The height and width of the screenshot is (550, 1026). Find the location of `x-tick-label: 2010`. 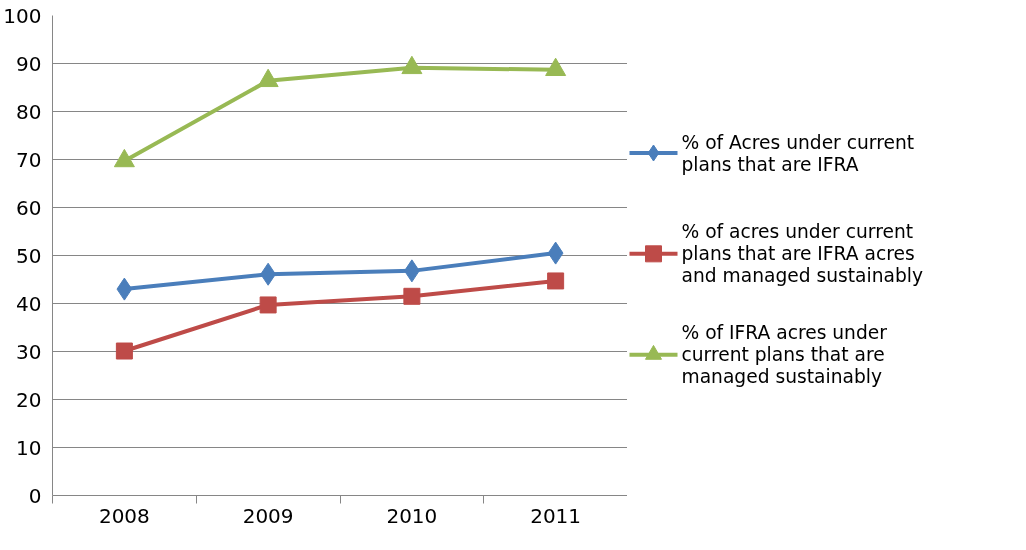

x-tick-label: 2010 is located at coordinates (412, 515).